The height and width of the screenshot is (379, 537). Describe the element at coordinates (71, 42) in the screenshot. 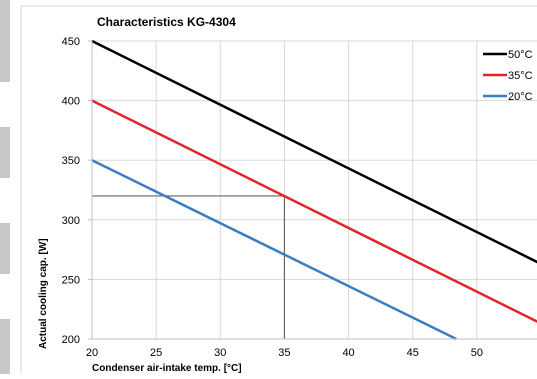

I see `y-tick-label: 450` at that location.